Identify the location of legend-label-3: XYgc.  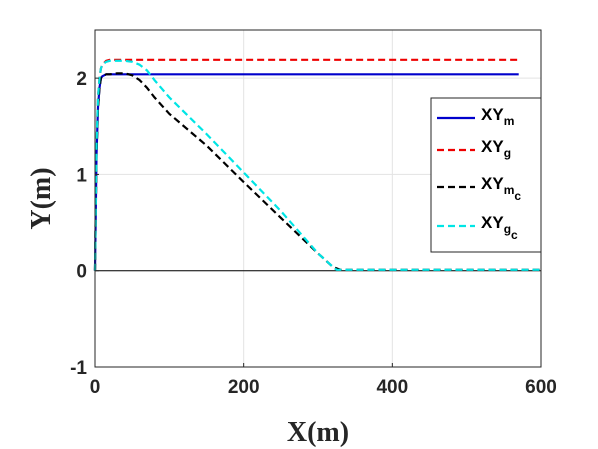
(499, 227).